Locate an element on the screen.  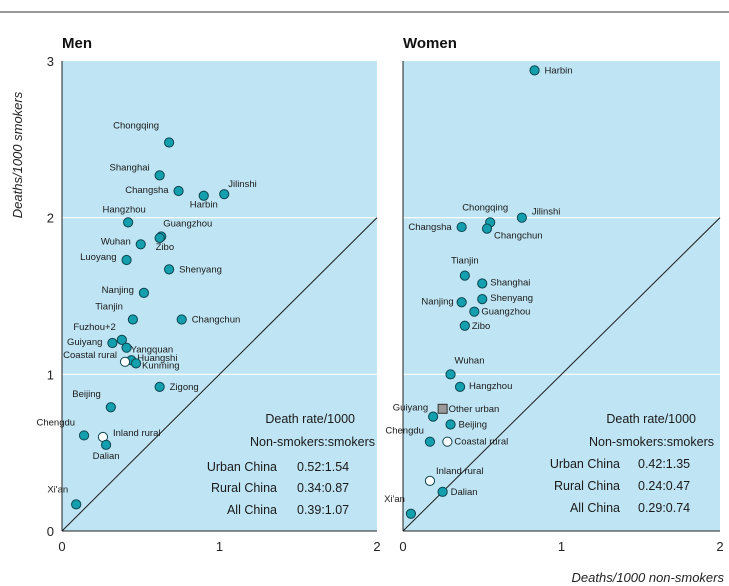
data-point-label: Zibo is located at coordinates (481, 326).